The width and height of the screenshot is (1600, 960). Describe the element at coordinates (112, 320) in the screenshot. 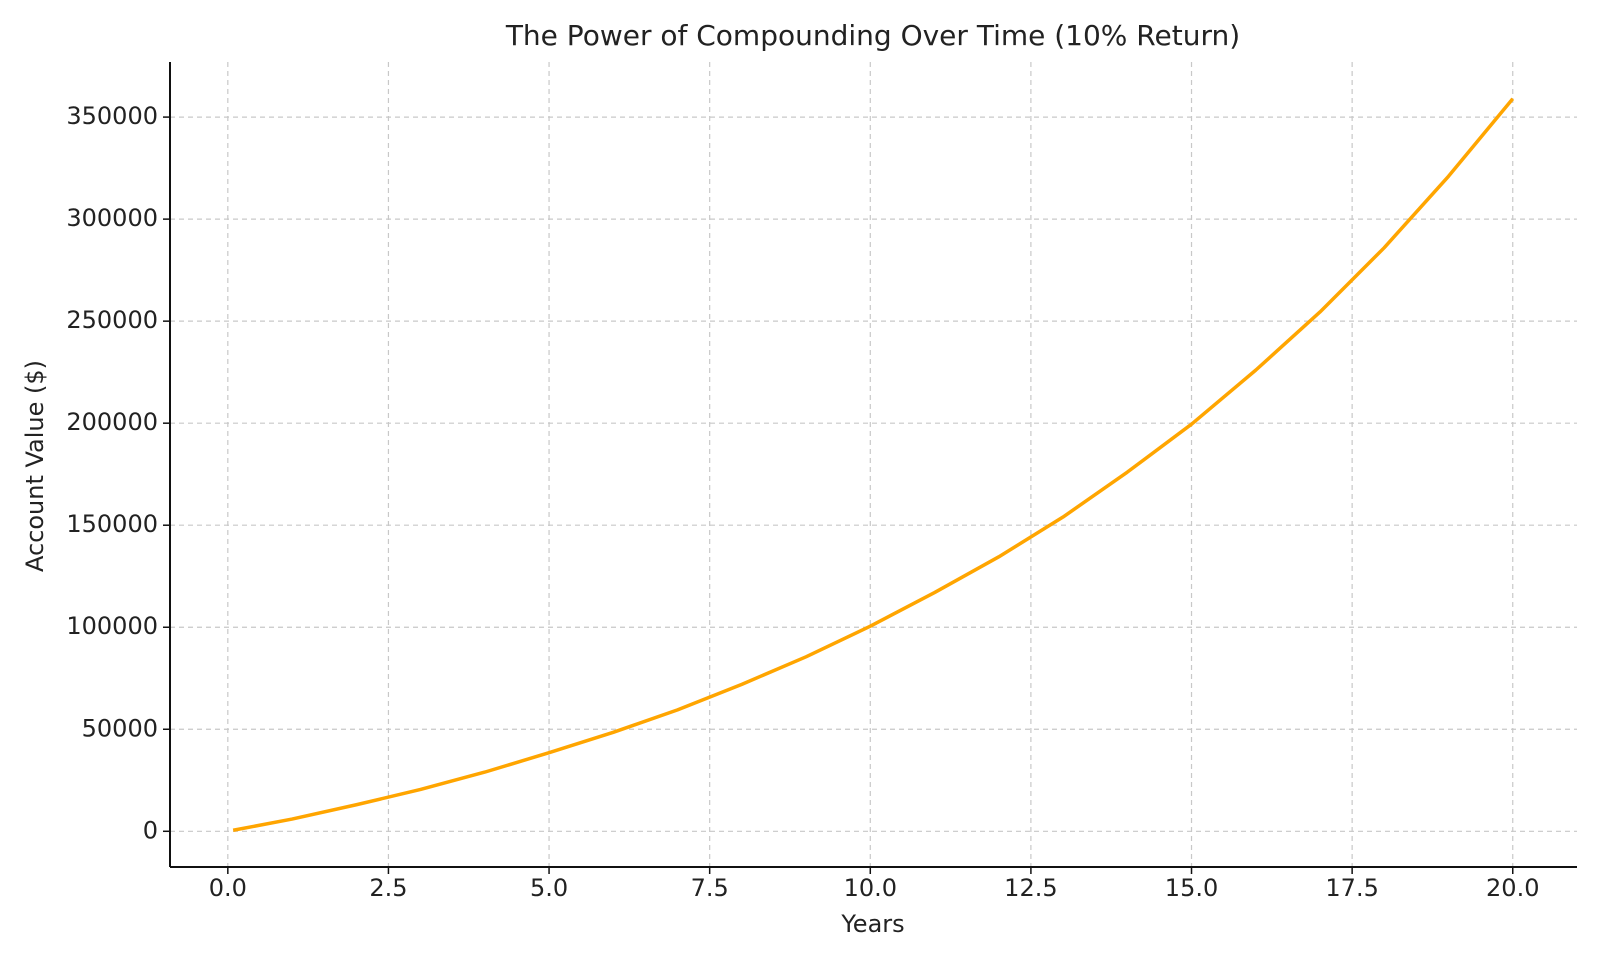

I see `y-tick-label: 250000` at that location.